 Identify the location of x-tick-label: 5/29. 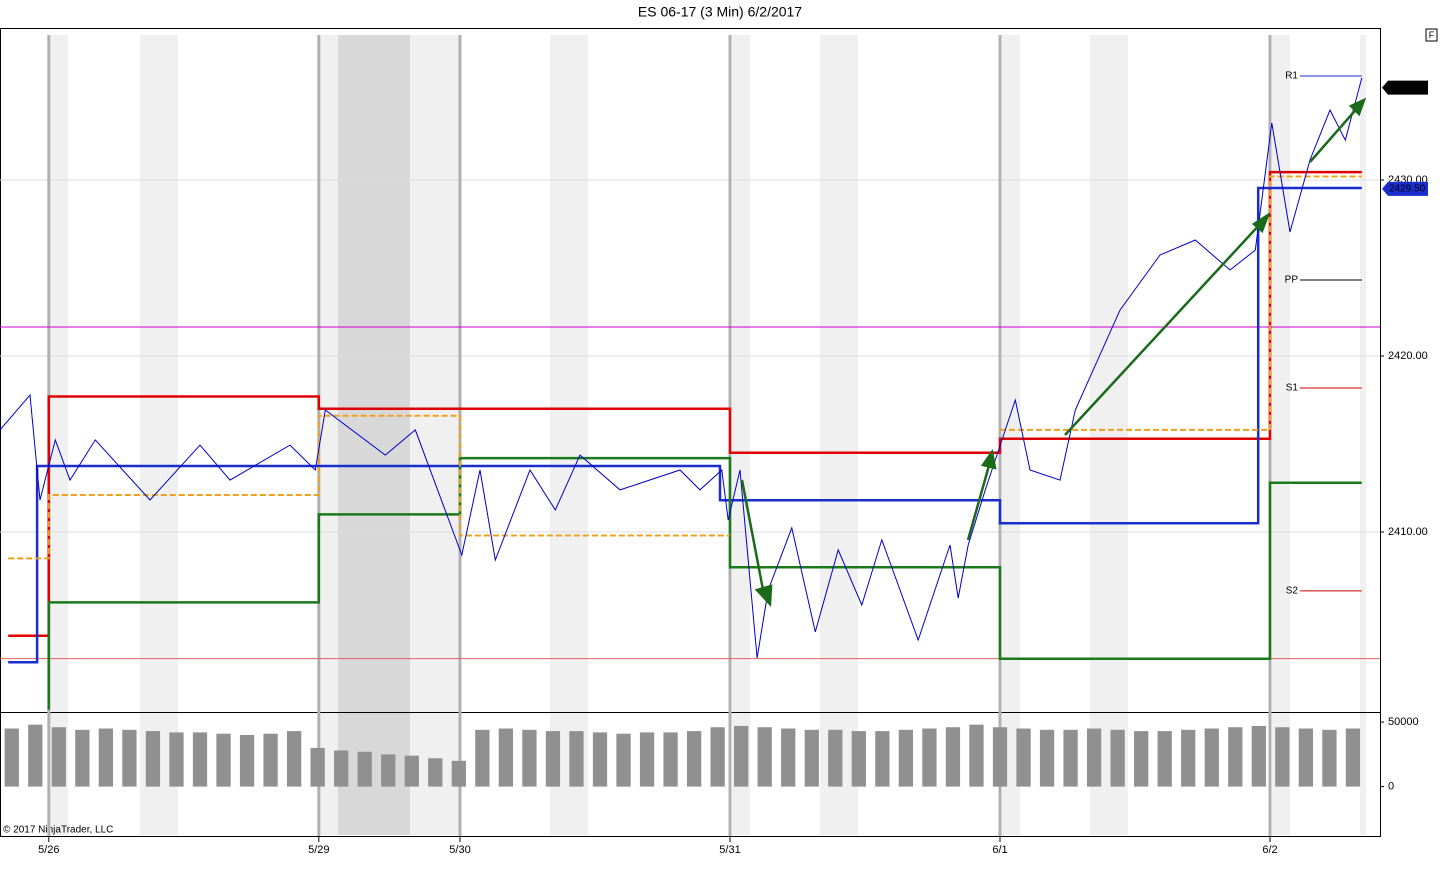
(318, 850).